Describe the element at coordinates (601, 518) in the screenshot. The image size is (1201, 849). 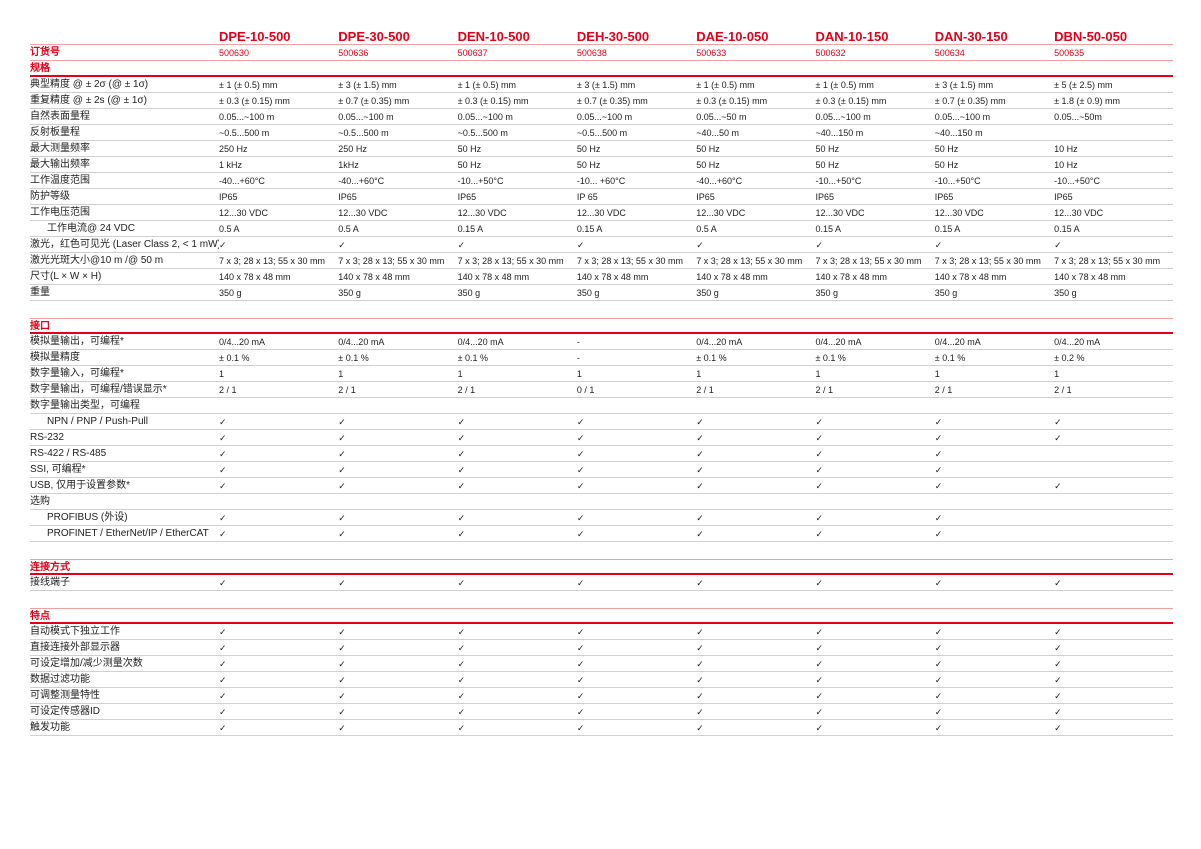
I see `table-row: PROFIBUS (外设) ✓ ✓ ✓ ✓ ✓ ✓ ✓` at that location.